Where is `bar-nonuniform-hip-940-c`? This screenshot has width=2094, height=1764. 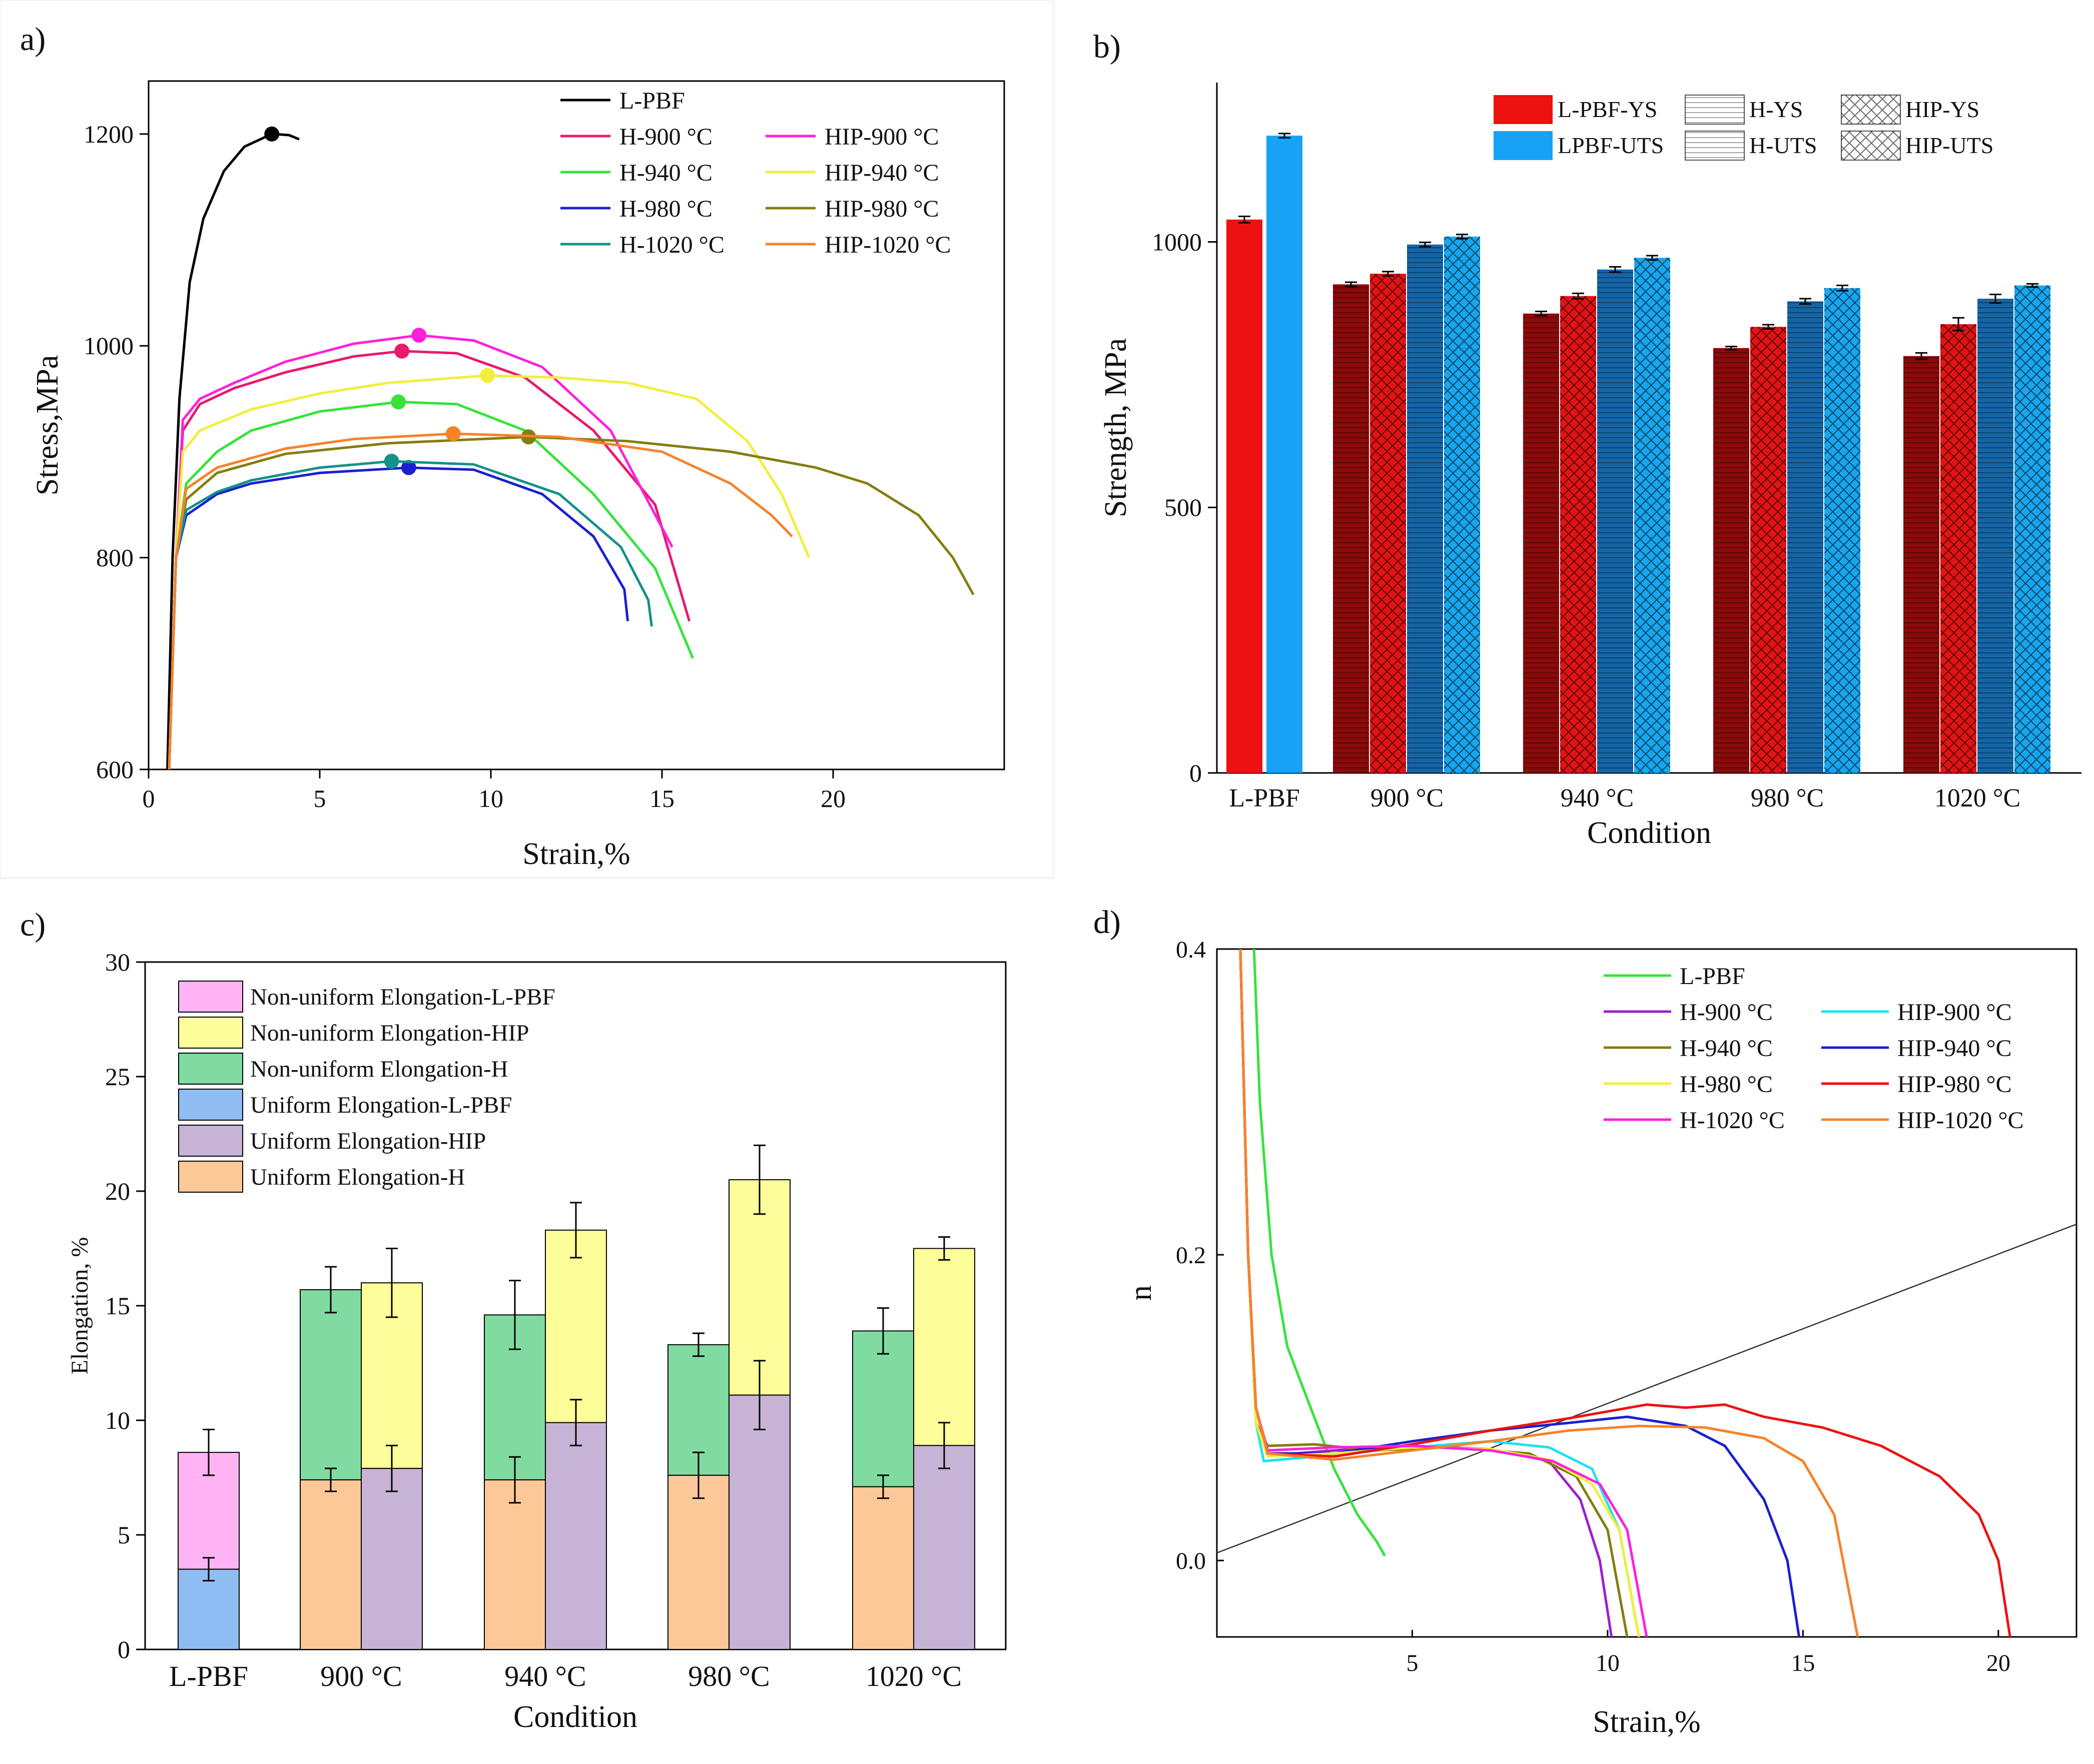 bar-nonuniform-hip-940-c is located at coordinates (576, 1326).